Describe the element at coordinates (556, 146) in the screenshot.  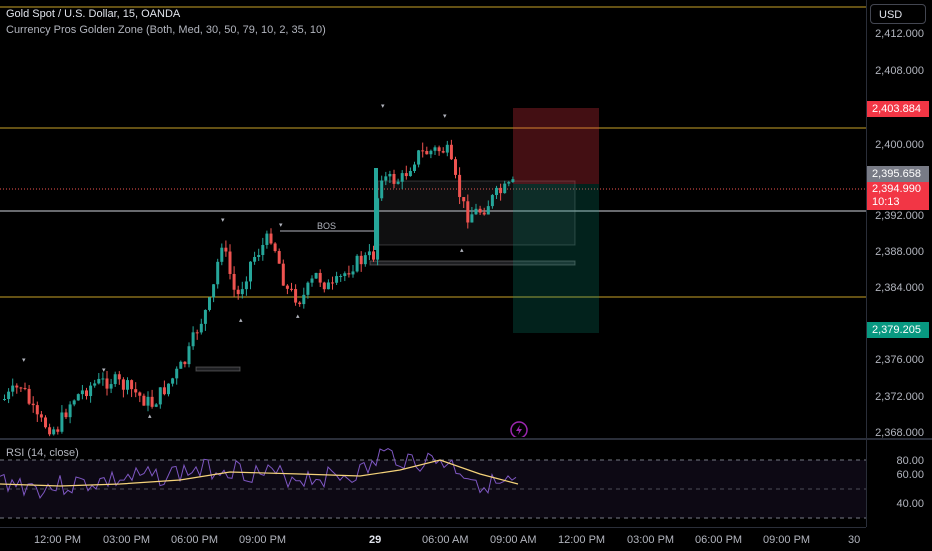
I see `position-target-zone` at that location.